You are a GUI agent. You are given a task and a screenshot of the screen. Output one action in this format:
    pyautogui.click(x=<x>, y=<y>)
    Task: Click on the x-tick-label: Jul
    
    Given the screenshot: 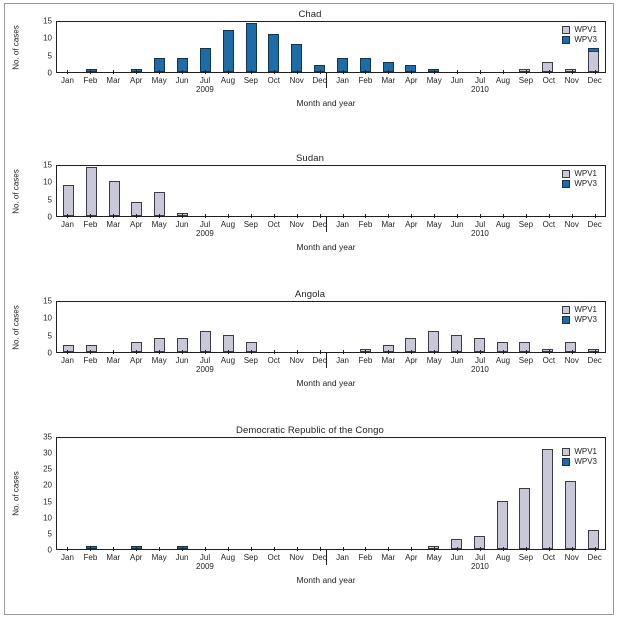 What is the action you would take?
    pyautogui.click(x=480, y=360)
    